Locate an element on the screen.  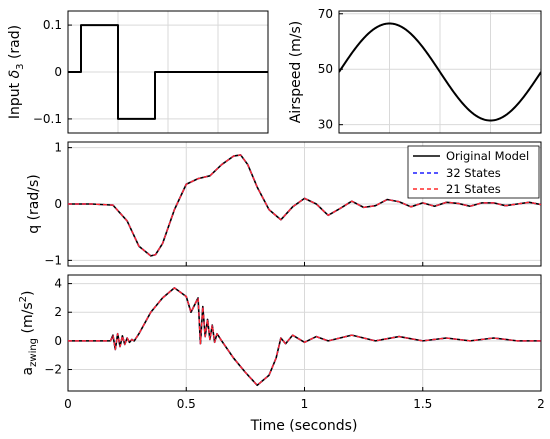
y-tick-label: 0.1 is located at coordinates (52, 25).